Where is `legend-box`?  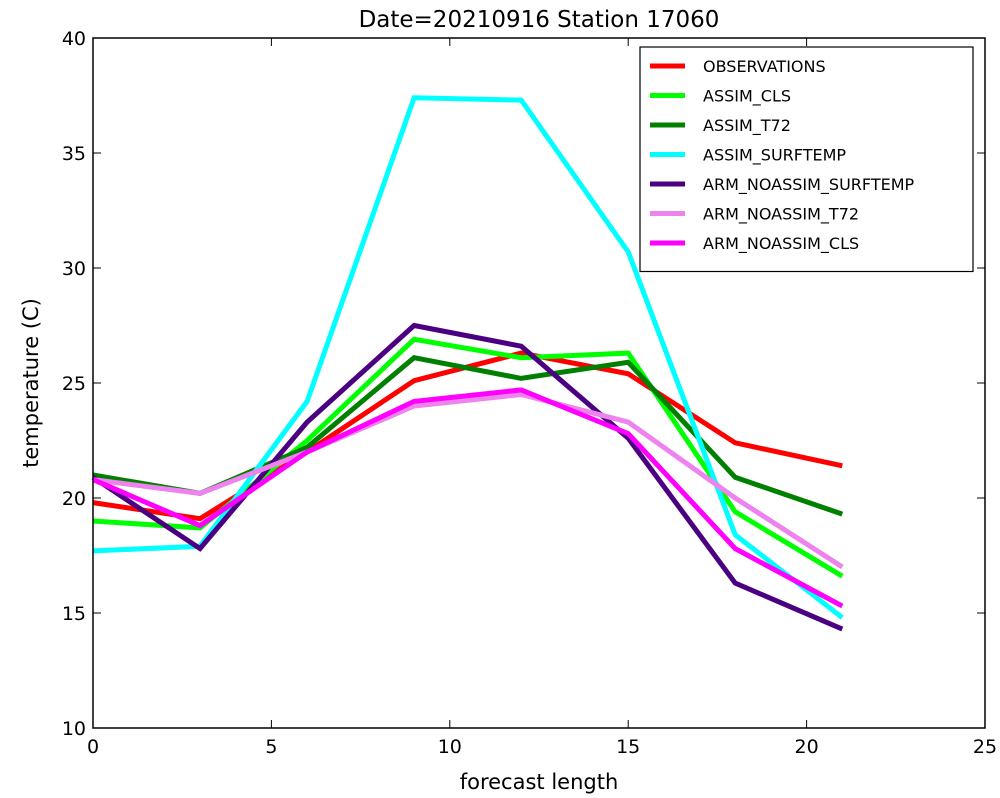
legend-box is located at coordinates (806, 159).